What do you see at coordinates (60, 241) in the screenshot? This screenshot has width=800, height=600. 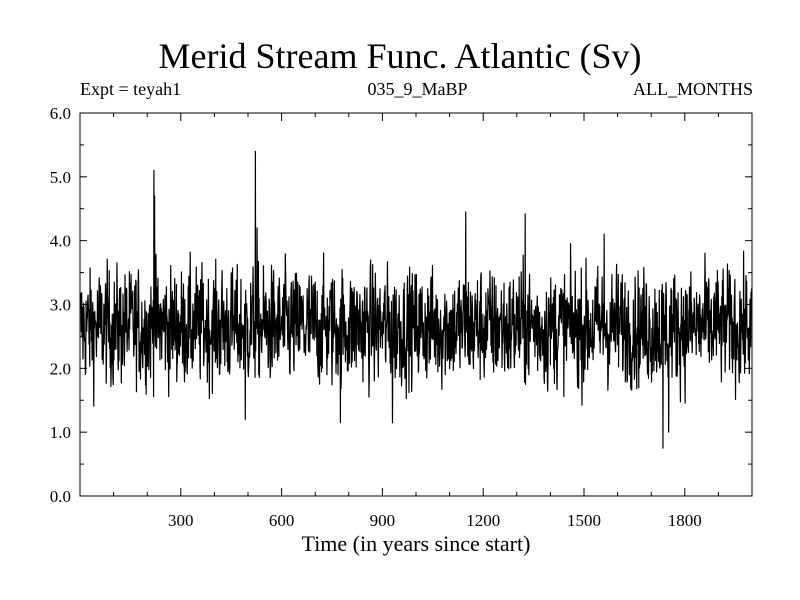 I see `y-tick-label: 4.0` at bounding box center [60, 241].